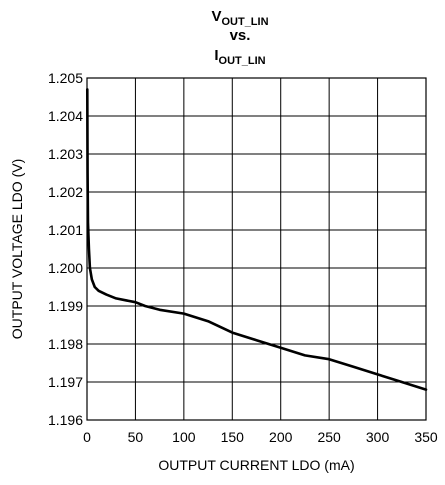 This screenshot has width=445, height=485. Describe the element at coordinates (281, 437) in the screenshot. I see `x-tick-label: 200` at that location.